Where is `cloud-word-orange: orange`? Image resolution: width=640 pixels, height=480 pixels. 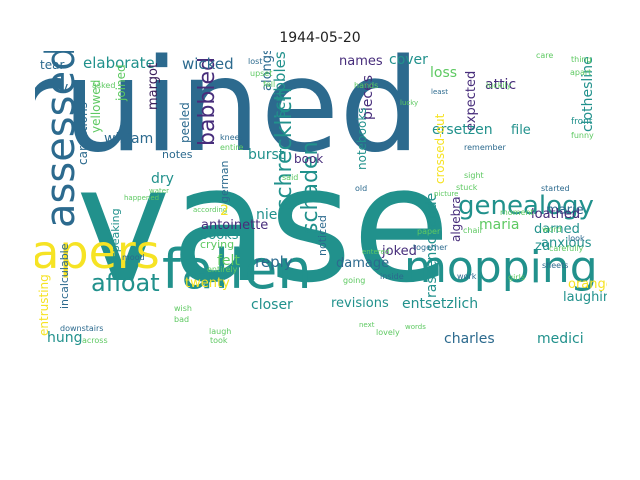
cloud-word-orange: orange is located at coordinates (587, 284).